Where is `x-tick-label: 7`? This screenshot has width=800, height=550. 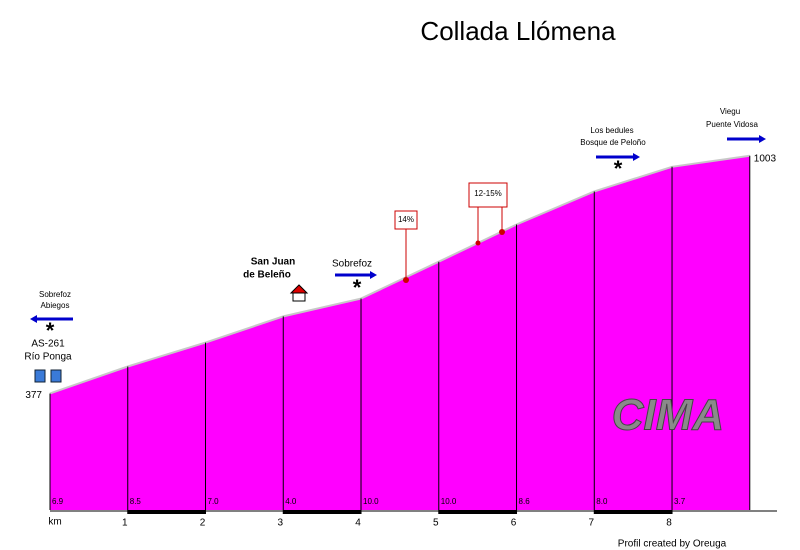
x-tick-label: 7 is located at coordinates (591, 523).